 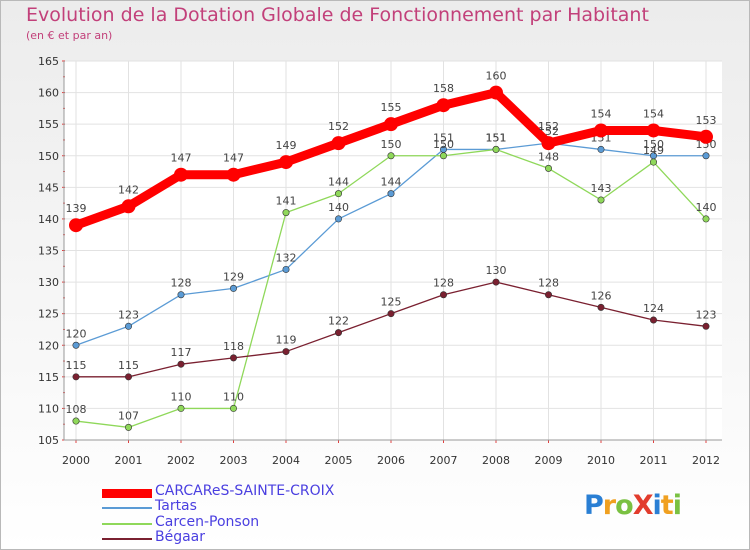 I want to click on y-tick-label-9: 150, so click(x=48, y=156).